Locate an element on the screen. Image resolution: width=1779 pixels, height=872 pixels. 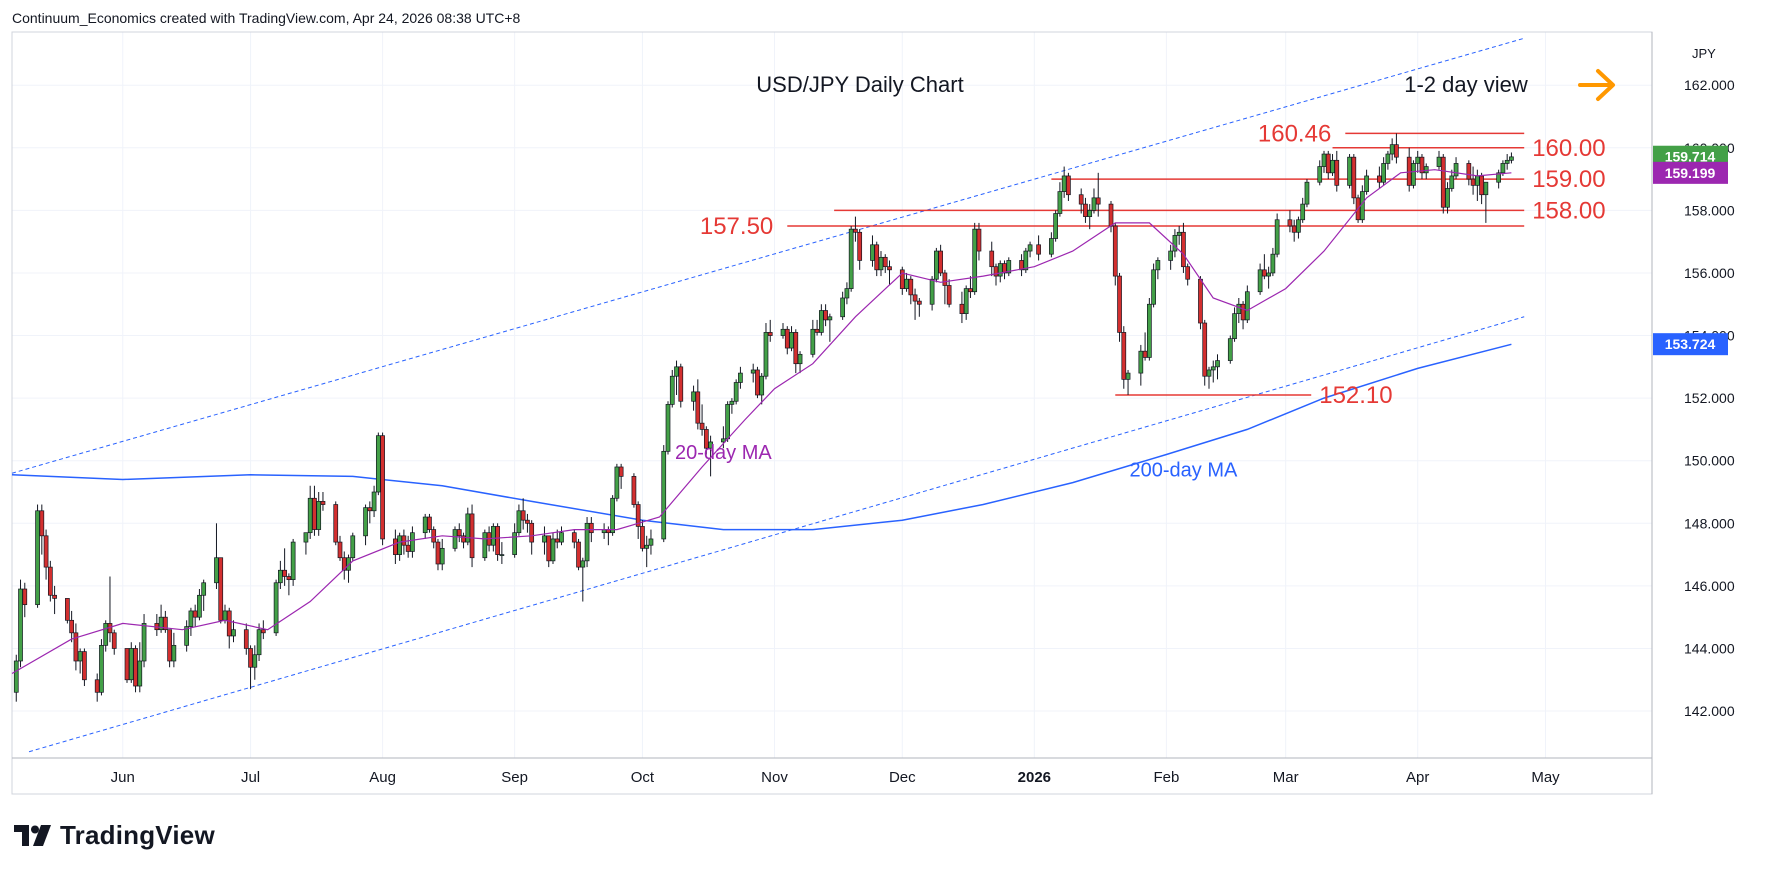
y-tick-label: 144.000 is located at coordinates (1709, 648).